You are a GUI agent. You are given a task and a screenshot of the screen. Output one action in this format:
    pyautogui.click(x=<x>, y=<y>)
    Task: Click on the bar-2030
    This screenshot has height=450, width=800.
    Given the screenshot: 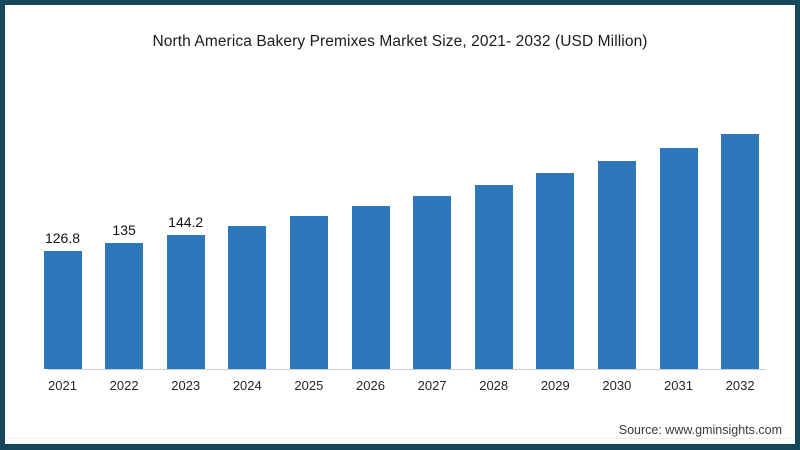 What is the action you would take?
    pyautogui.click(x=616, y=264)
    